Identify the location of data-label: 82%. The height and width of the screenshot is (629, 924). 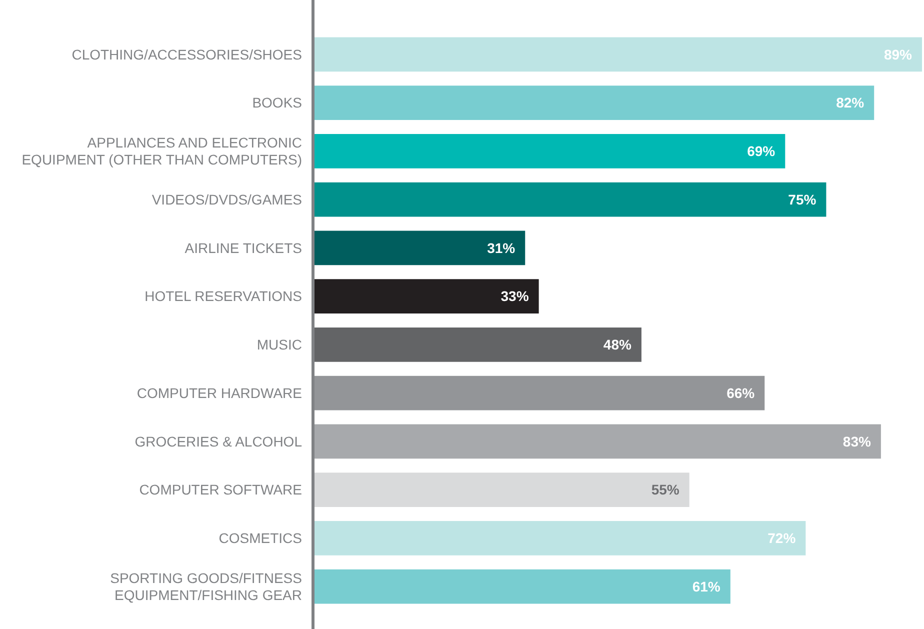
(850, 102).